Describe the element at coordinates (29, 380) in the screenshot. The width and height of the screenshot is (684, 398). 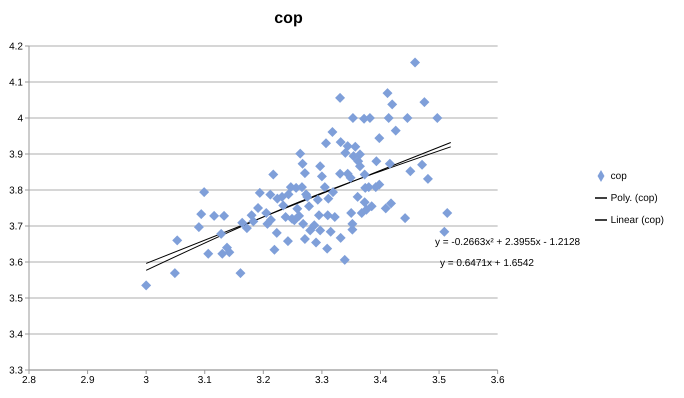
I see `x-tick-label: 2.8` at that location.